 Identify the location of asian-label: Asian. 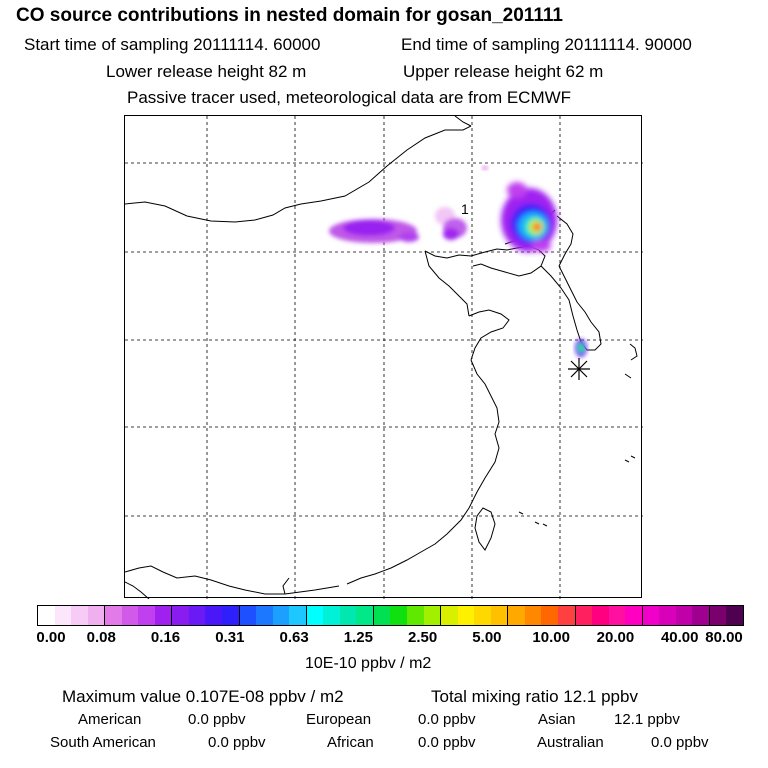
(557, 719).